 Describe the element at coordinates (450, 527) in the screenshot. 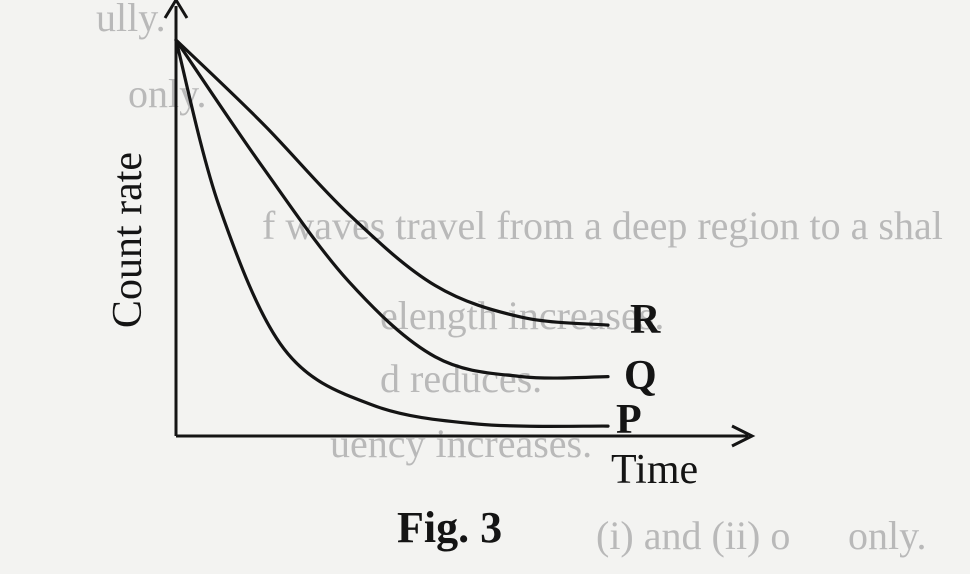

I see `figure-caption: Fig. 3` at that location.